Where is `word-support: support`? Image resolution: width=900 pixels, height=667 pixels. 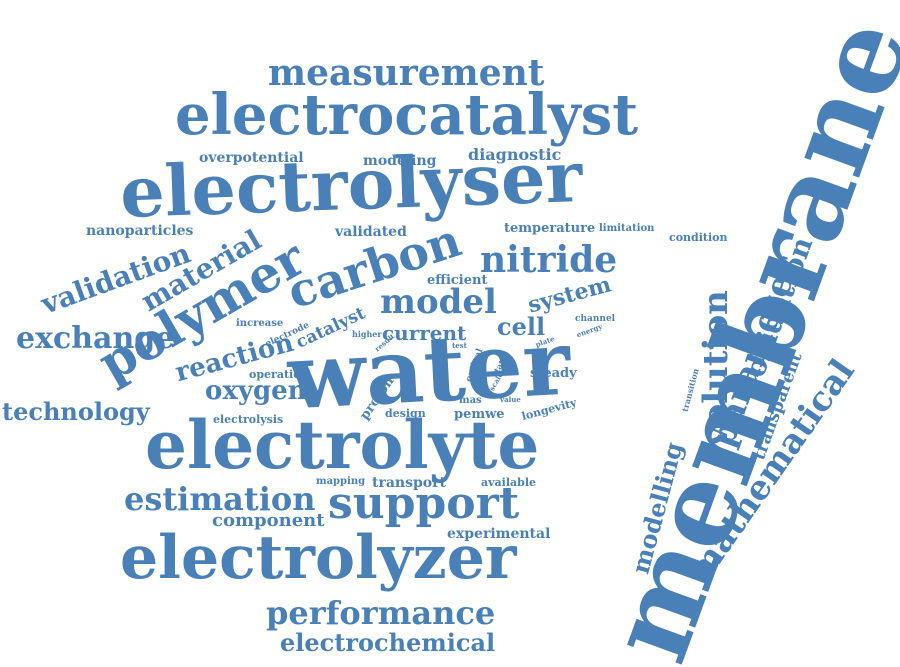 word-support: support is located at coordinates (424, 503).